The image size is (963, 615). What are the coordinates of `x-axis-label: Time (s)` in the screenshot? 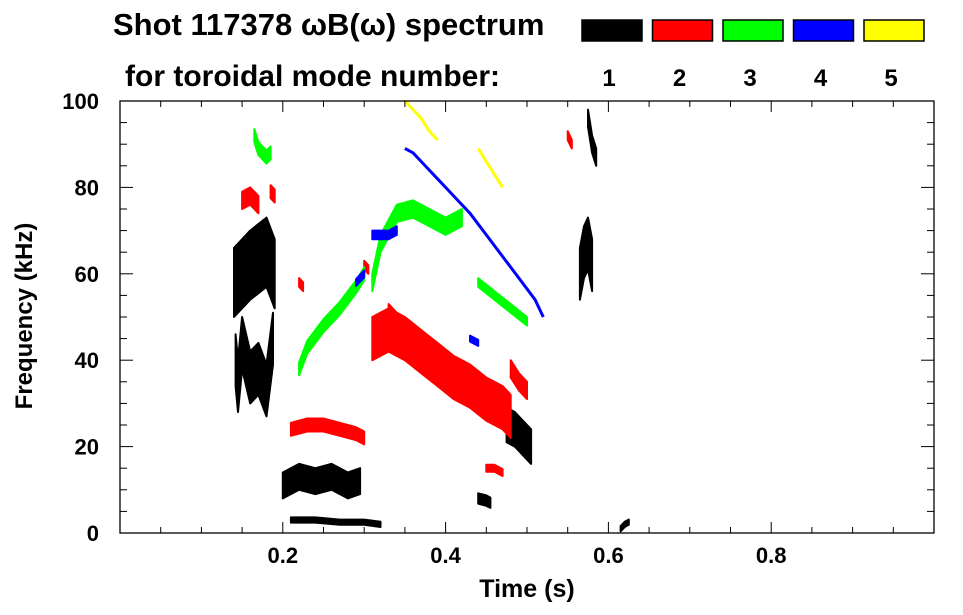 It's located at (526, 589).